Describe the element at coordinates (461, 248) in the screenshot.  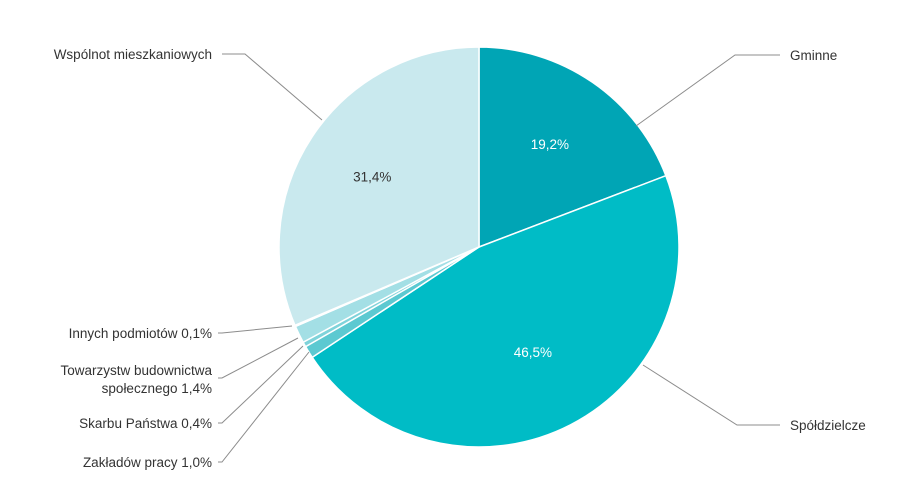
I see `pie-value-labels: 19,2% 46,5% 31,4%` at that location.